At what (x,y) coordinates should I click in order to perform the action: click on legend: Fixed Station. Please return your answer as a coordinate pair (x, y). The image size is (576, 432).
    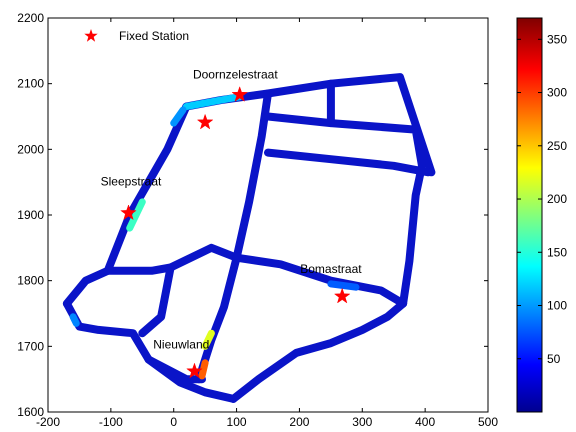
    Looking at the image, I should click on (136, 36).